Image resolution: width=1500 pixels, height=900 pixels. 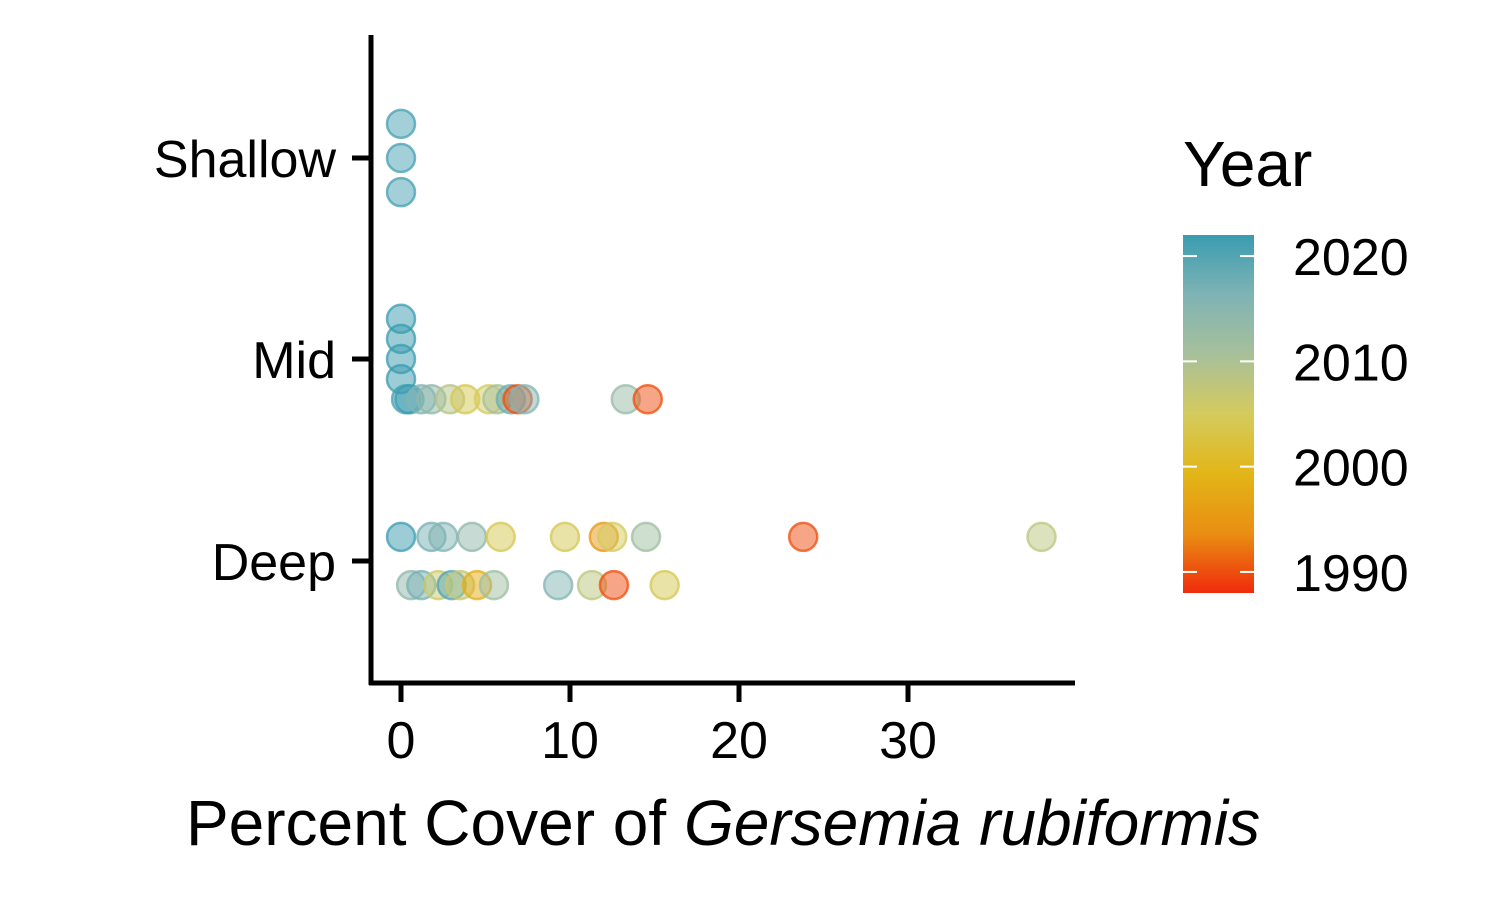 What do you see at coordinates (401, 741) in the screenshot?
I see `x-tick-label: 0` at bounding box center [401, 741].